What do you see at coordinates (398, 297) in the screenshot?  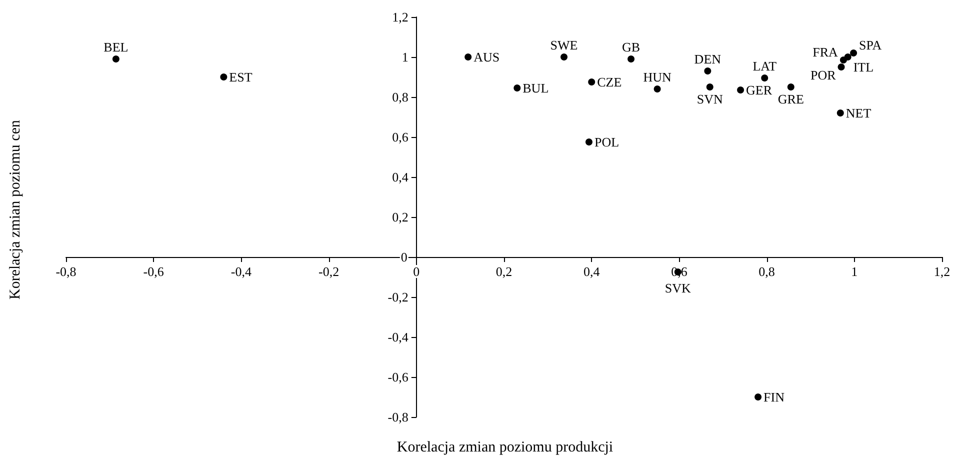 I see `y-tick-label: -0,2` at bounding box center [398, 297].